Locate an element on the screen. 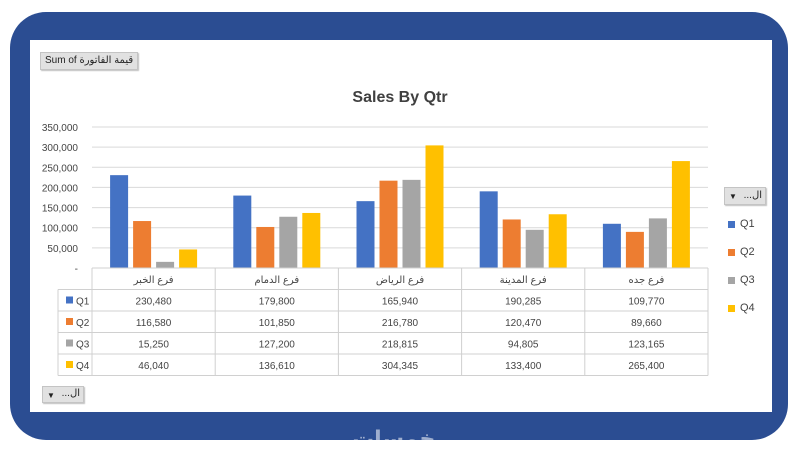  table-series-label: Q3 is located at coordinates (83, 345).